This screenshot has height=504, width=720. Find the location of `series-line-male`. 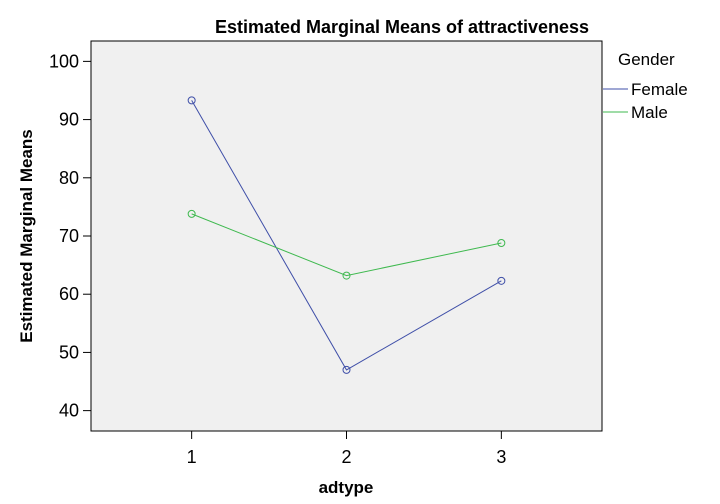

series-line-male is located at coordinates (346, 245).